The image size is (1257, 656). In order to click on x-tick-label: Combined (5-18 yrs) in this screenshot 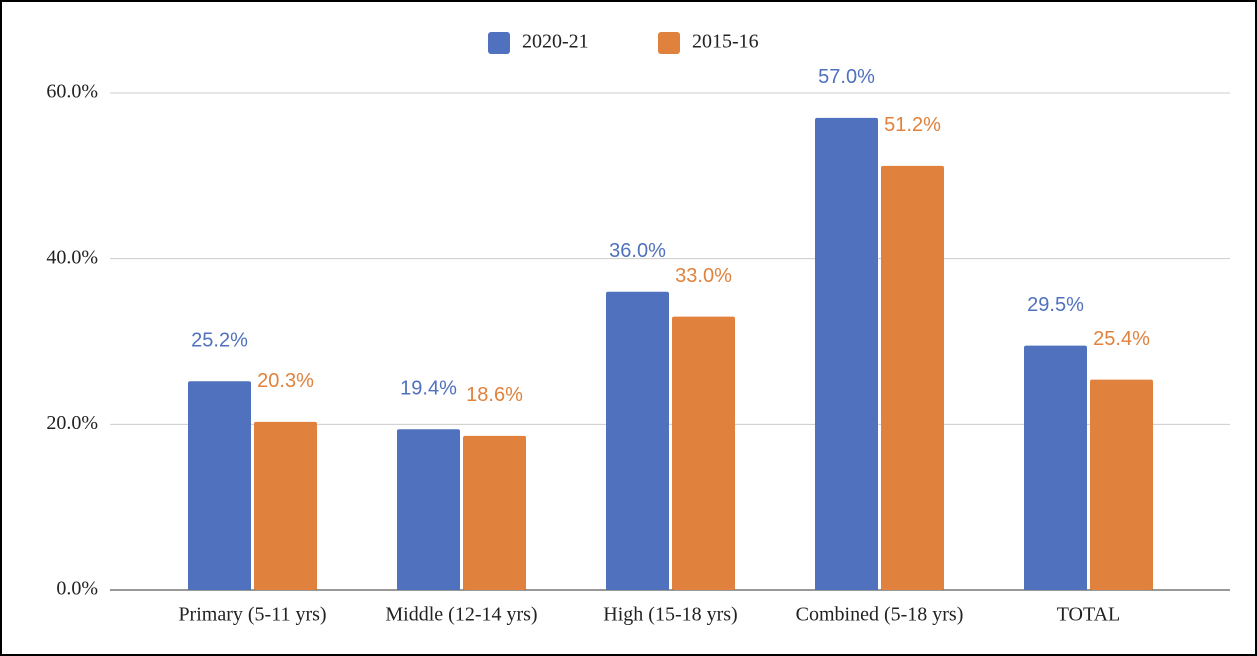, I will do `click(880, 615)`.